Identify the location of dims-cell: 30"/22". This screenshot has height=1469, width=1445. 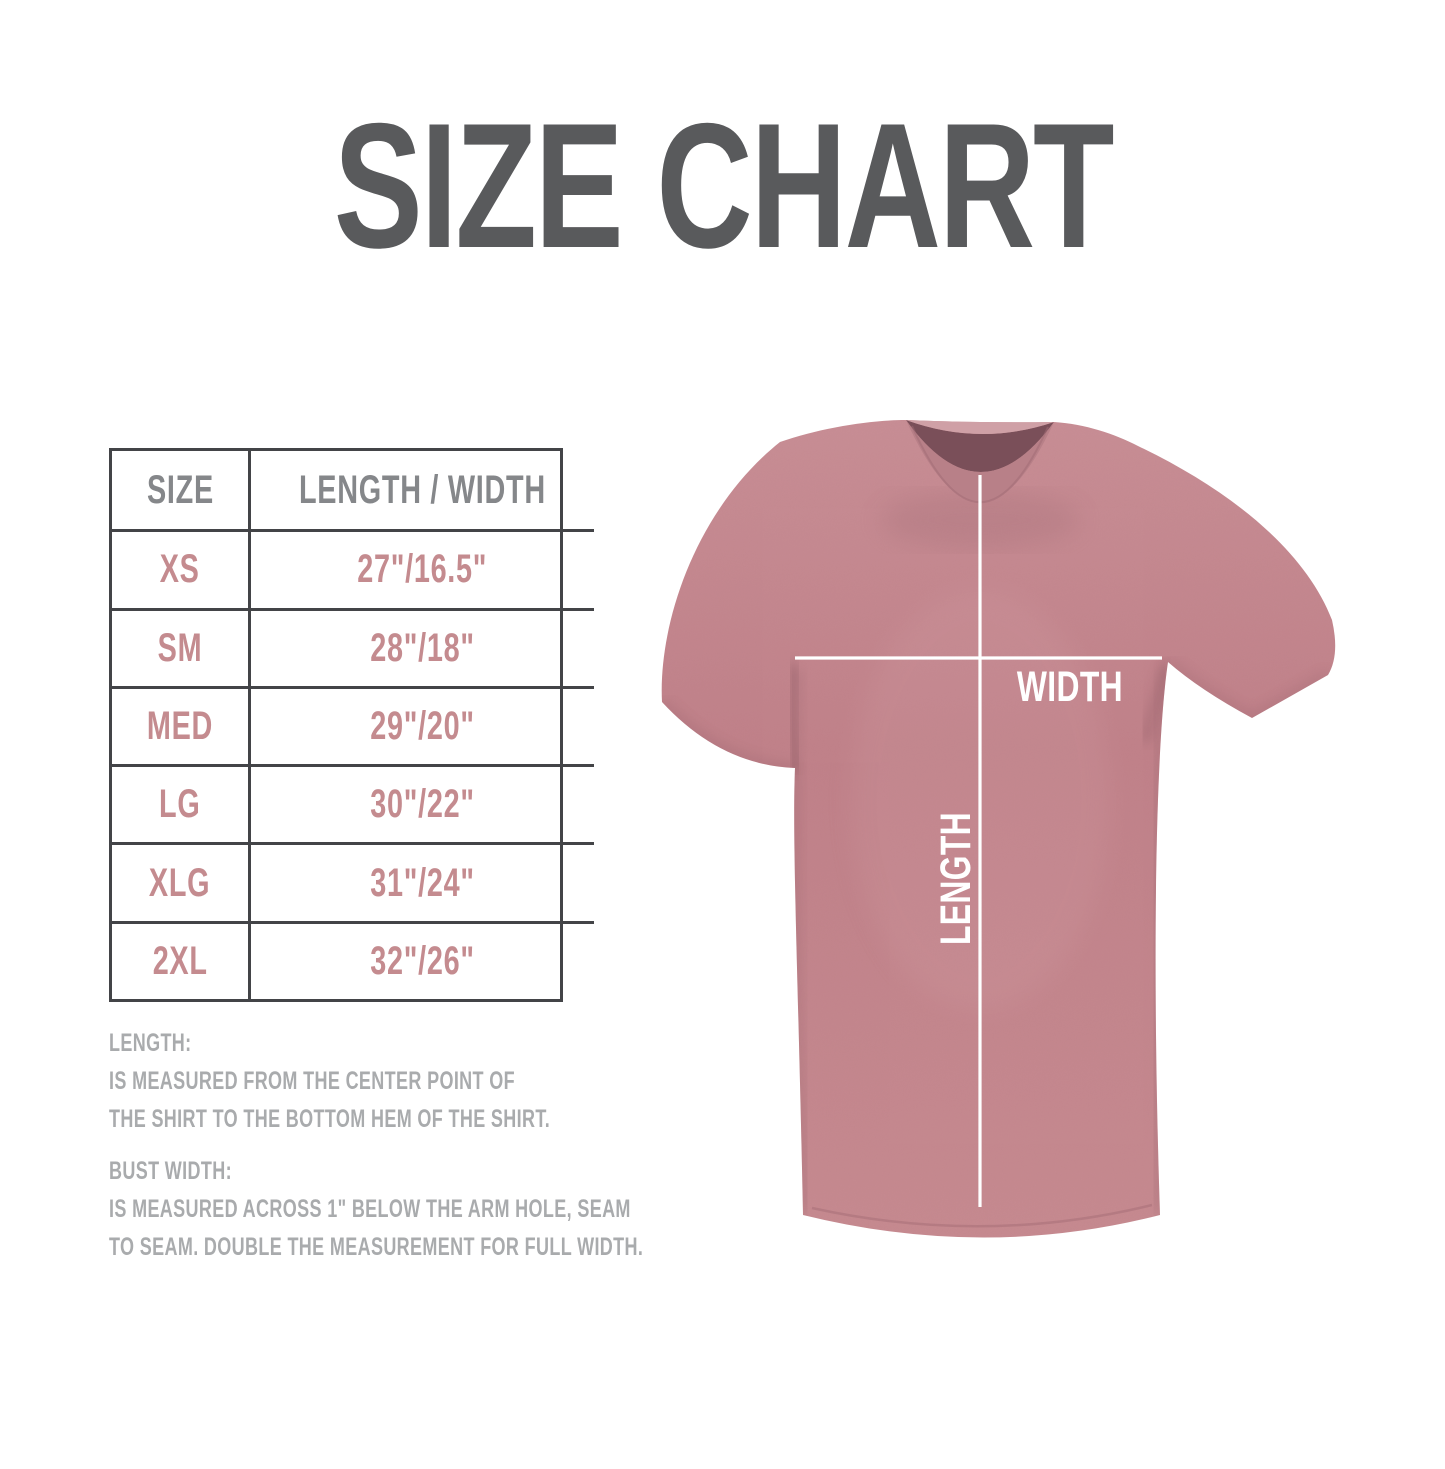
(421, 803).